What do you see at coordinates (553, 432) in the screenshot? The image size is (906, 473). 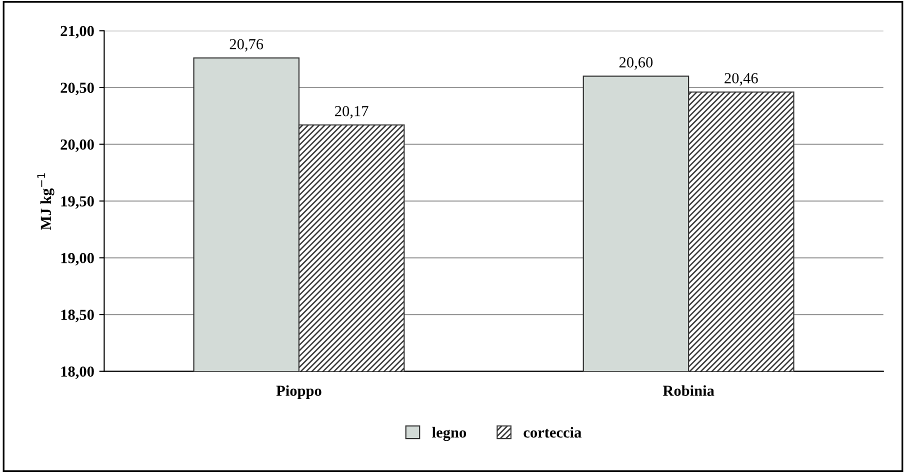 I see `legend-label: corteccia` at bounding box center [553, 432].